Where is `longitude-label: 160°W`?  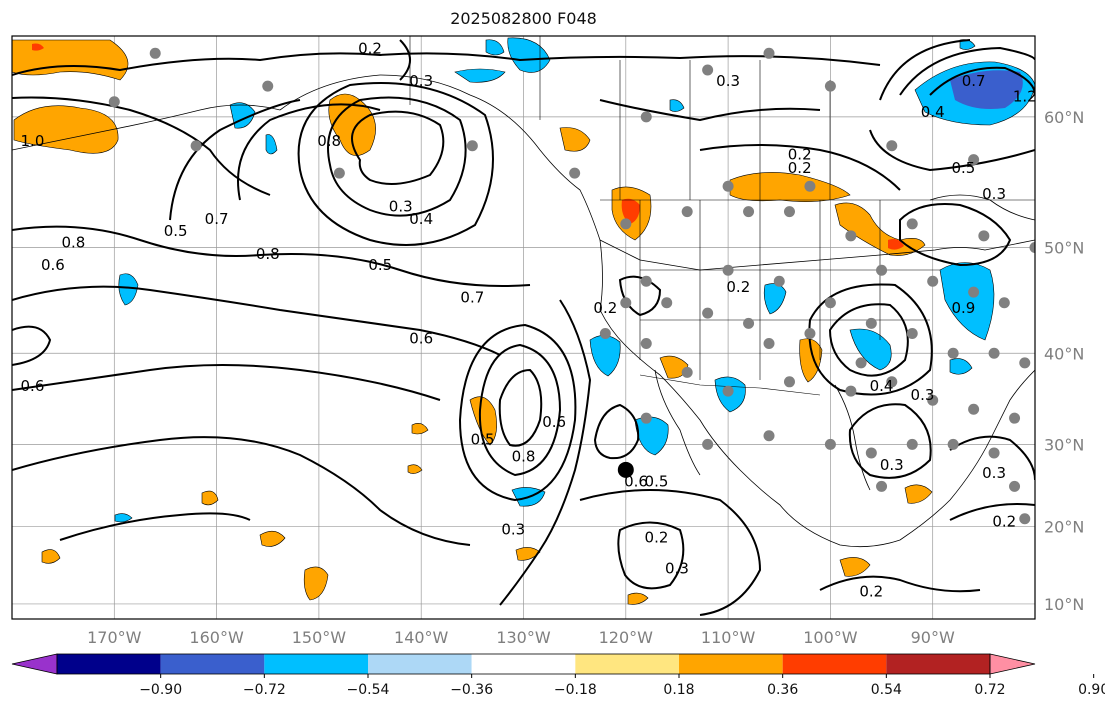 longitude-label: 160°W is located at coordinates (216, 637).